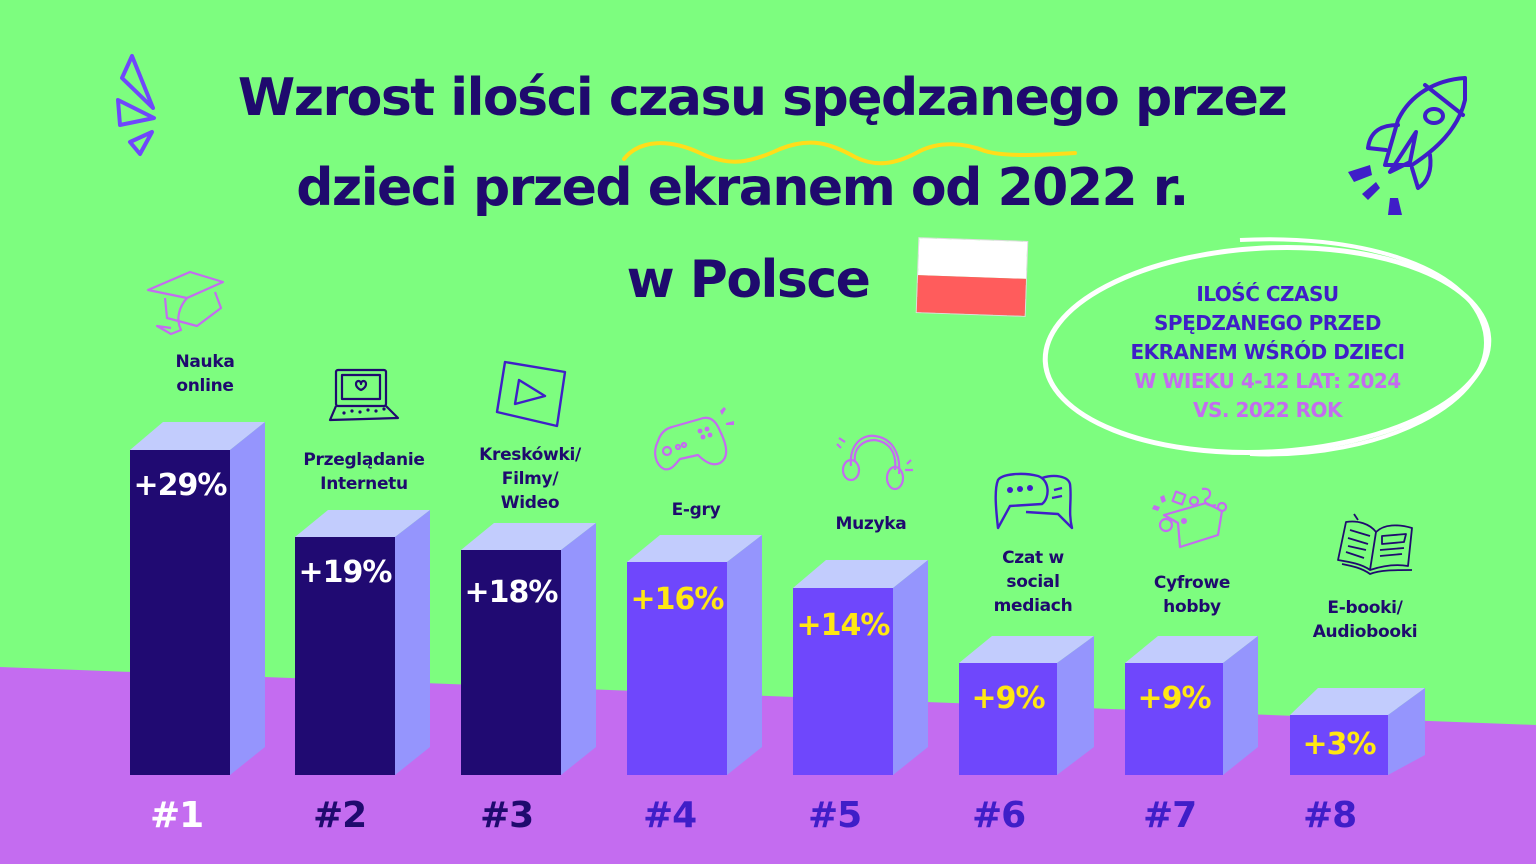  I want to click on category-label-2-line-2: Internetu, so click(364, 484).